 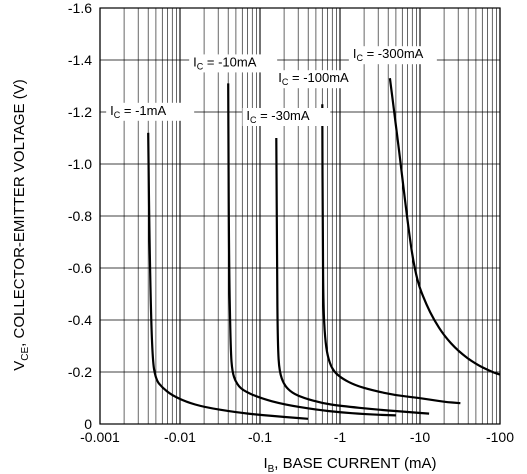 What do you see at coordinates (138, 111) in the screenshot?
I see `svg-text: IC = -1mA` at bounding box center [138, 111].